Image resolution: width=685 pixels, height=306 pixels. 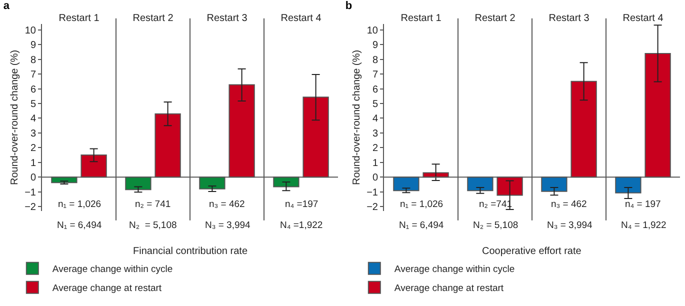 I want to click on x-axis-title: Financial contribution rate, so click(x=190, y=251).